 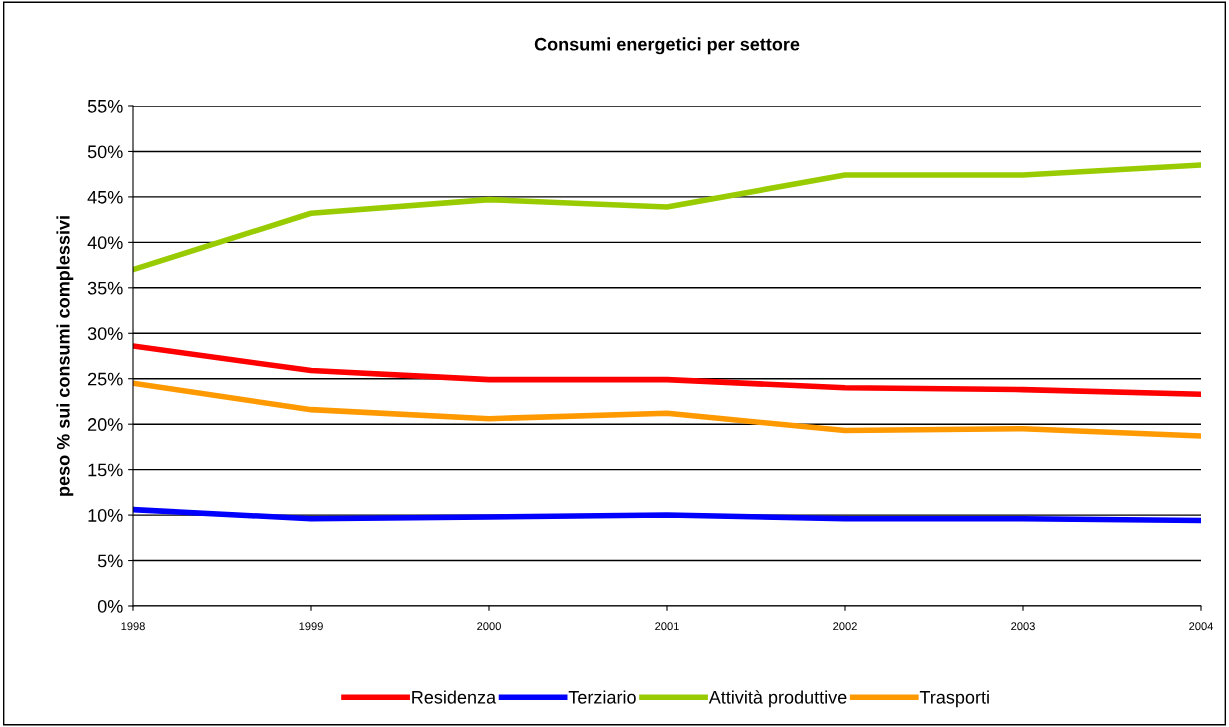 What do you see at coordinates (954, 699) in the screenshot?
I see `legend-label: Trasporti` at bounding box center [954, 699].